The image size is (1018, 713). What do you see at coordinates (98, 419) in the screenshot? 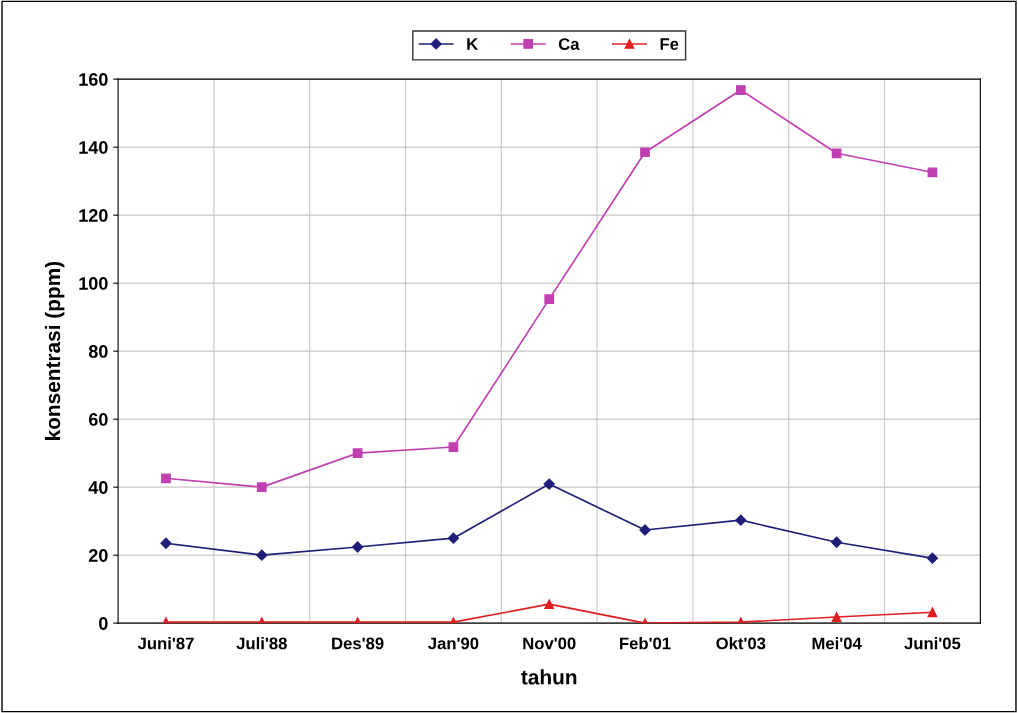
I see `y-tick-label: 60` at bounding box center [98, 419].